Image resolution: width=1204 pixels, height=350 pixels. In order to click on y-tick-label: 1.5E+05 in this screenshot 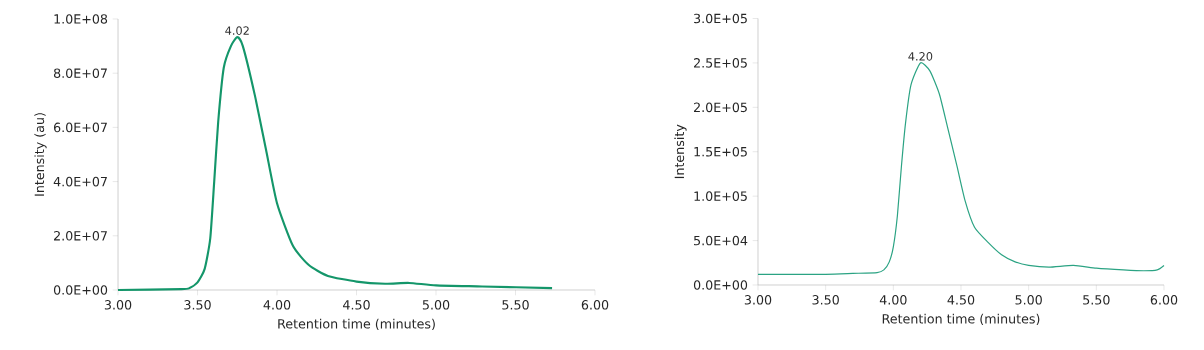, I will do `click(720, 151)`.